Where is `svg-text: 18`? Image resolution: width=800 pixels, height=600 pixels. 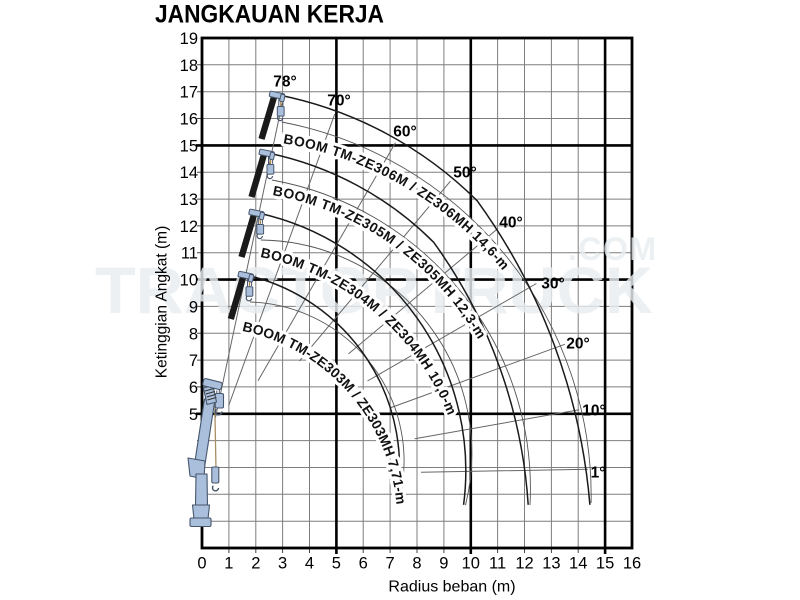 svg-text: 18 is located at coordinates (189, 66).